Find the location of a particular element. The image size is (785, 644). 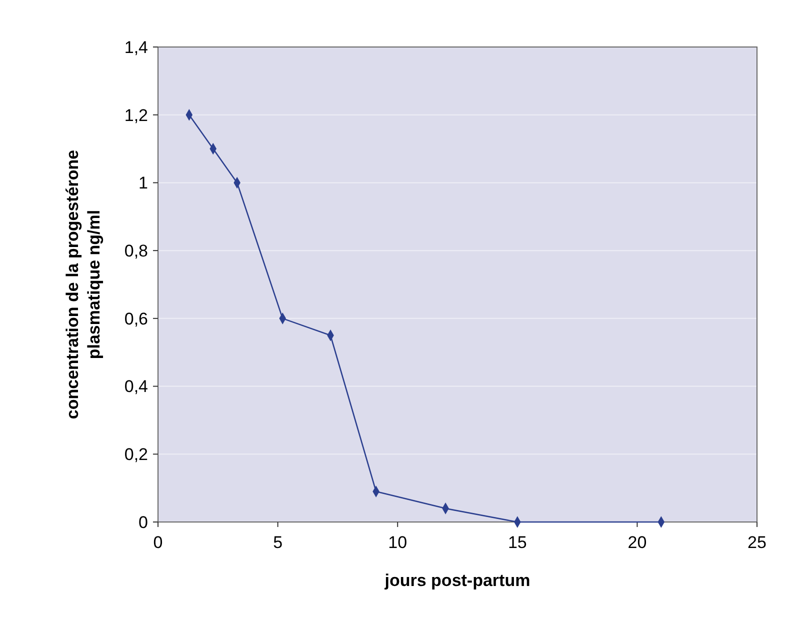

x-axis-title: jours post-partum is located at coordinates (457, 580).